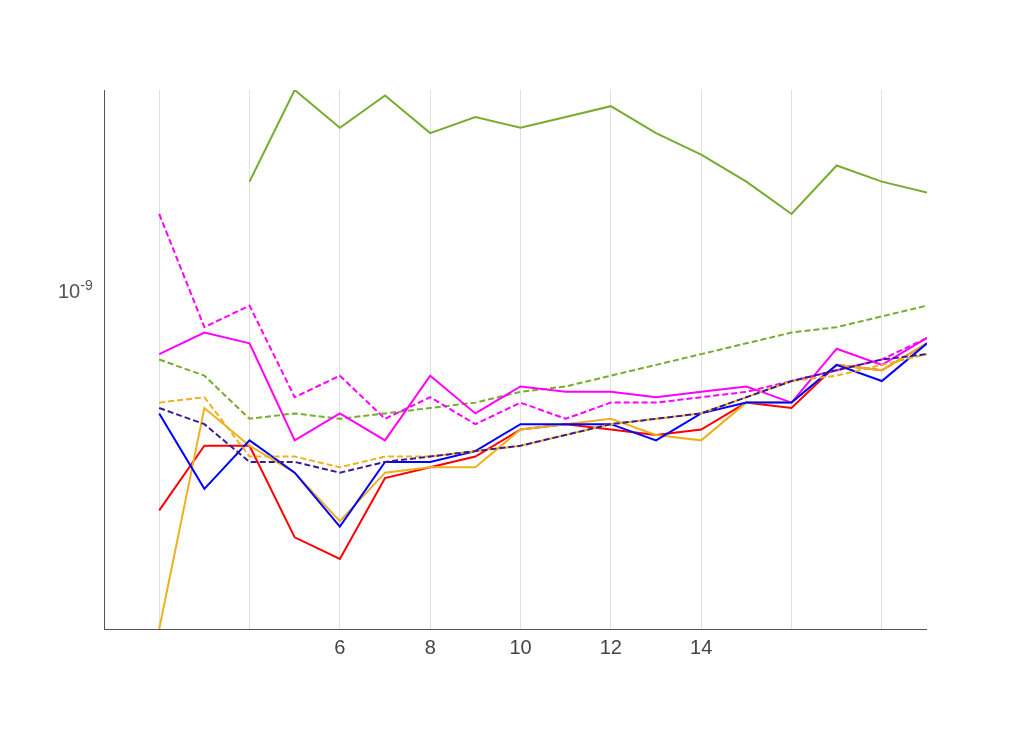 Image resolution: width=1026 pixels, height=729 pixels. Describe the element at coordinates (610, 647) in the screenshot. I see `x-tick-label: 12` at that location.